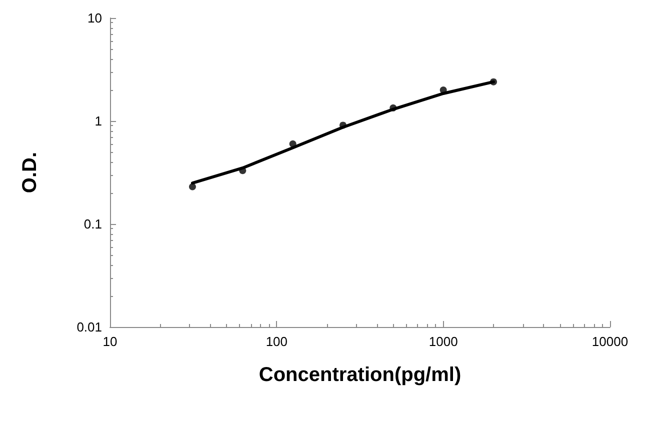 The width and height of the screenshot is (650, 421). Describe the element at coordinates (610, 341) in the screenshot. I see `x-tick-label: 10000` at that location.